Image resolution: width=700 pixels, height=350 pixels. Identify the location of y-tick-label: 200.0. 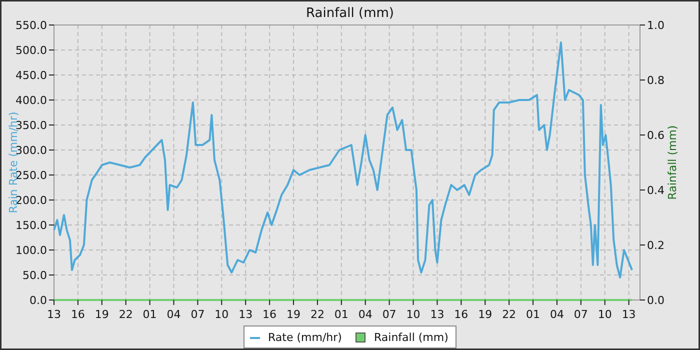
(31, 200).